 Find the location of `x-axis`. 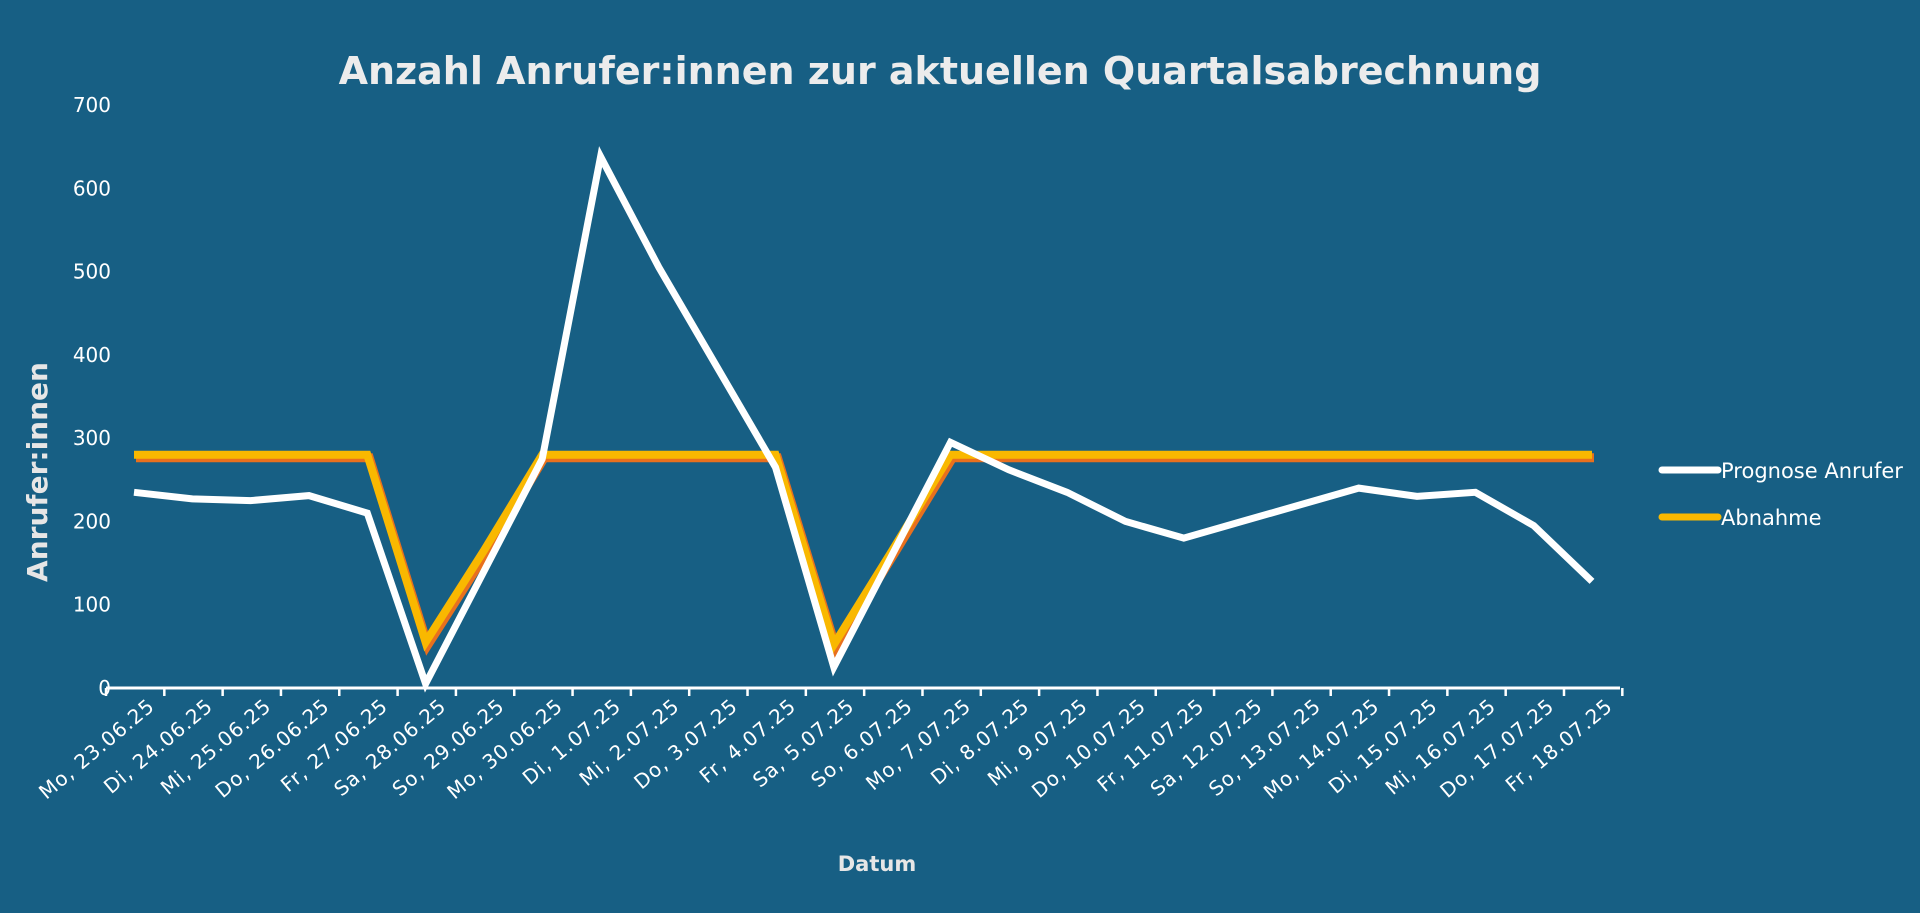

x-axis is located at coordinates (864, 691).